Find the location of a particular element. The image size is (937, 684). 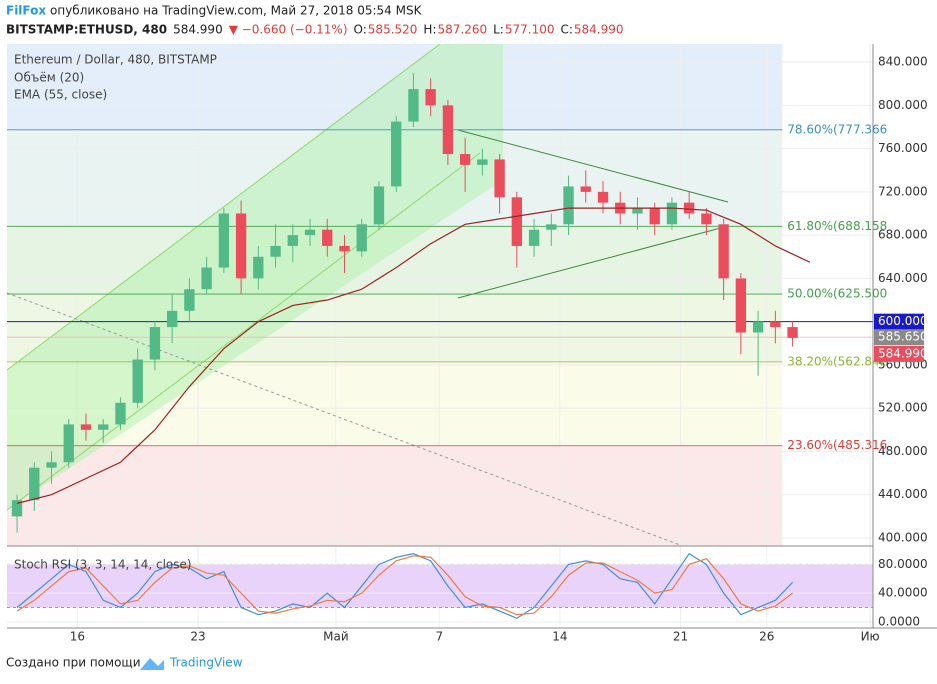

x-tick-label: 7 is located at coordinates (439, 637).